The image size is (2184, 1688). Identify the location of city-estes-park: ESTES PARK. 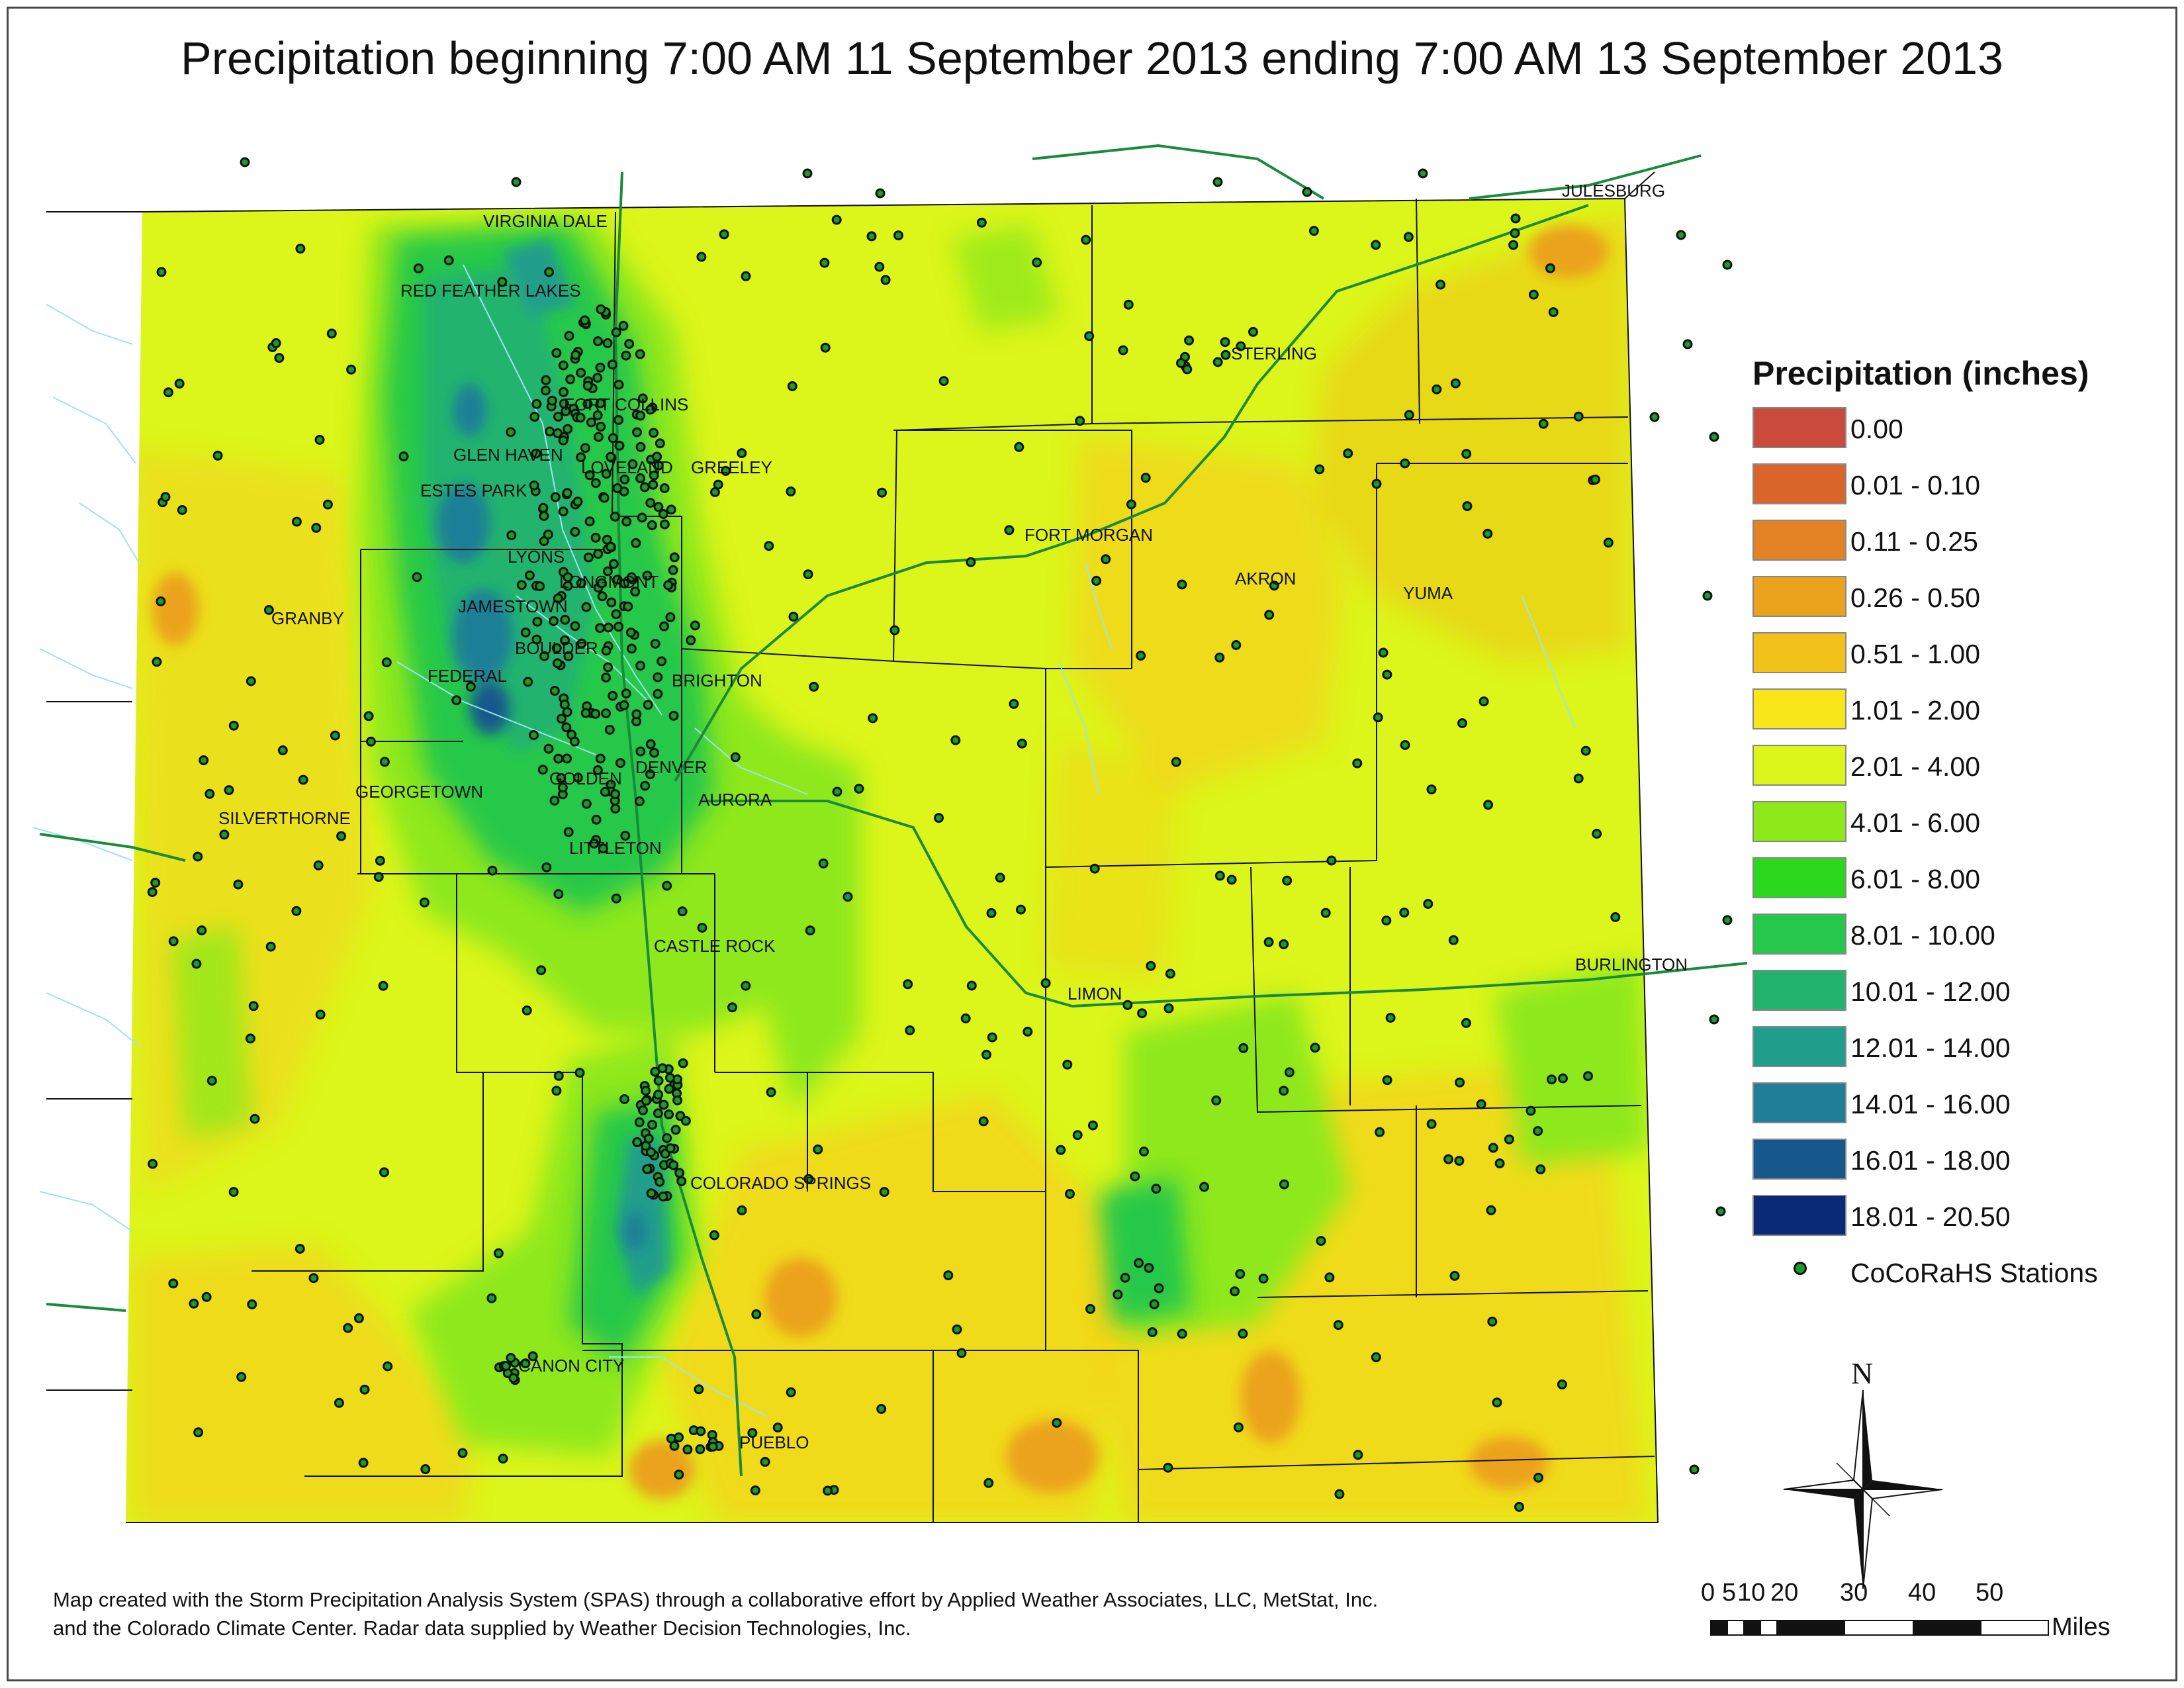
(474, 490).